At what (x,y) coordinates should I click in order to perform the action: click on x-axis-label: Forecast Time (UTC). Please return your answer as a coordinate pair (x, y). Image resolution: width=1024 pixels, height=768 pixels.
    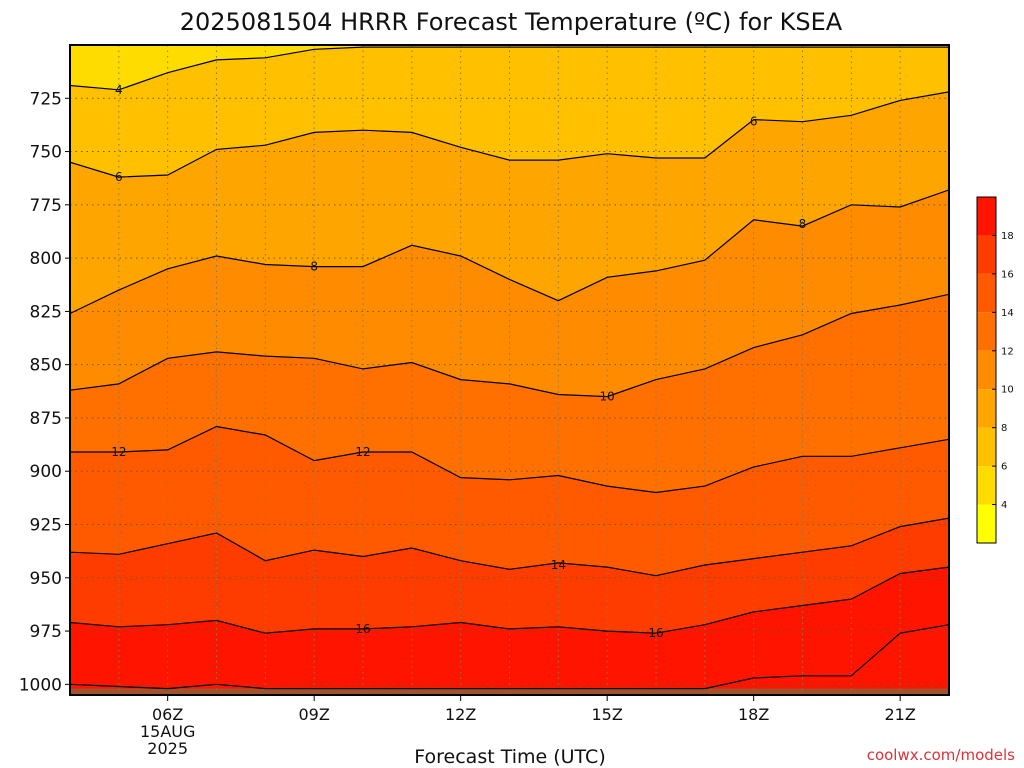
    Looking at the image, I should click on (509, 757).